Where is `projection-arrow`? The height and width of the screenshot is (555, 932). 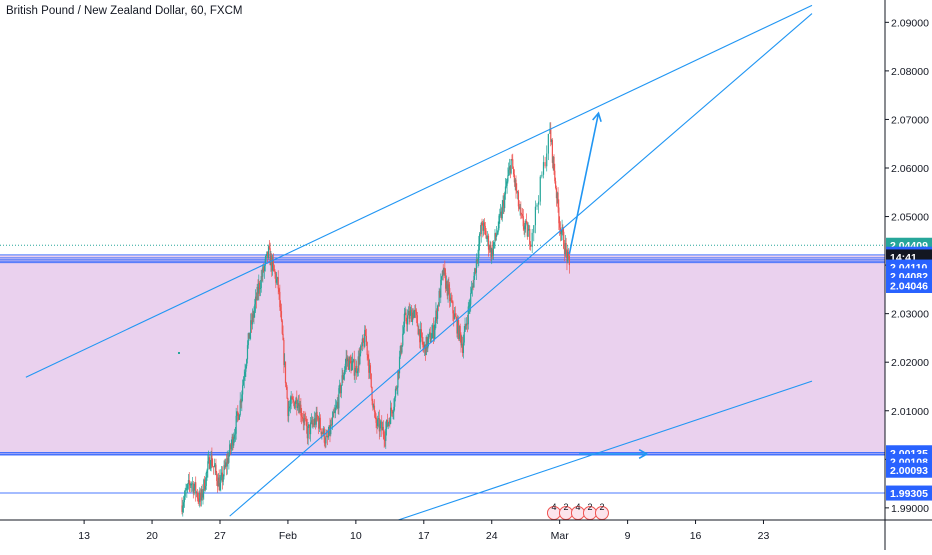
projection-arrow is located at coordinates (584, 183).